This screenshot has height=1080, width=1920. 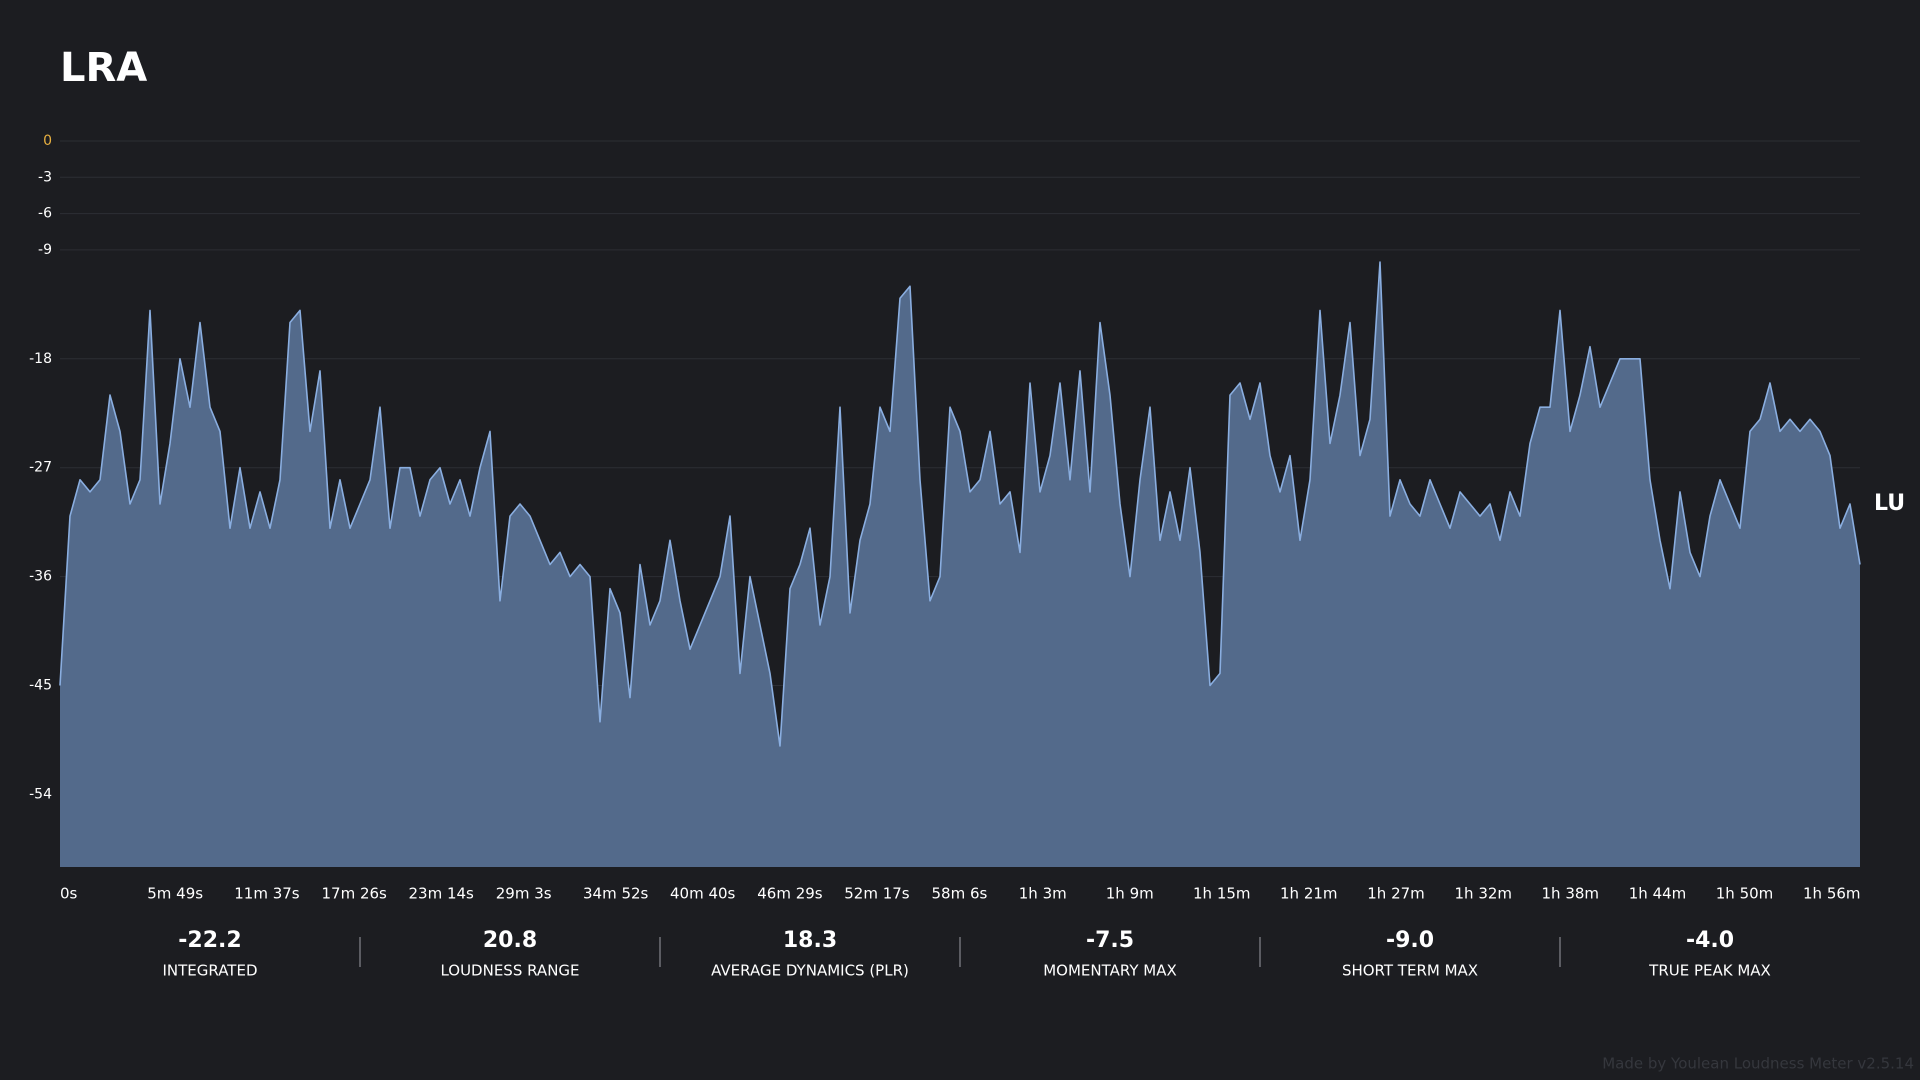 What do you see at coordinates (45, 250) in the screenshot?
I see `y-tick-label: -9` at bounding box center [45, 250].